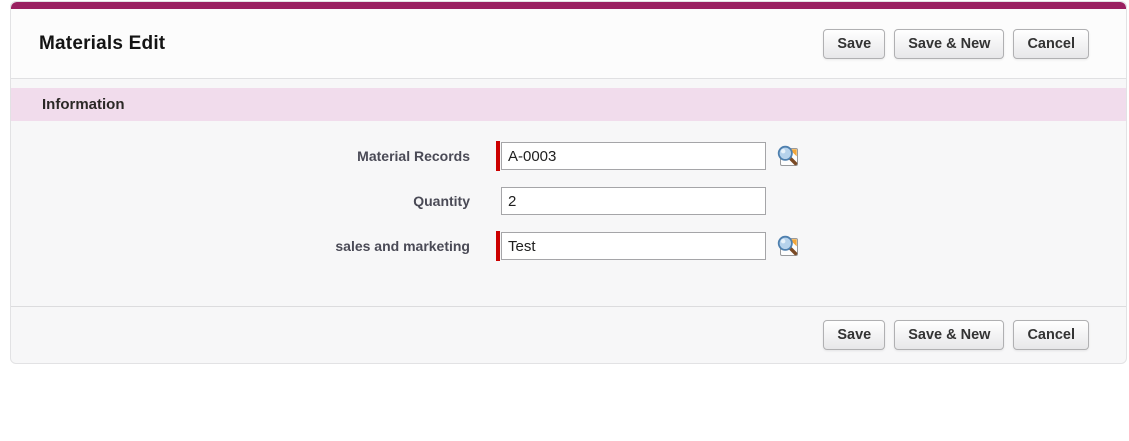 Image resolution: width=1129 pixels, height=441 pixels. What do you see at coordinates (1051, 43) in the screenshot?
I see `cancel-button-top: Cancel` at bounding box center [1051, 43].